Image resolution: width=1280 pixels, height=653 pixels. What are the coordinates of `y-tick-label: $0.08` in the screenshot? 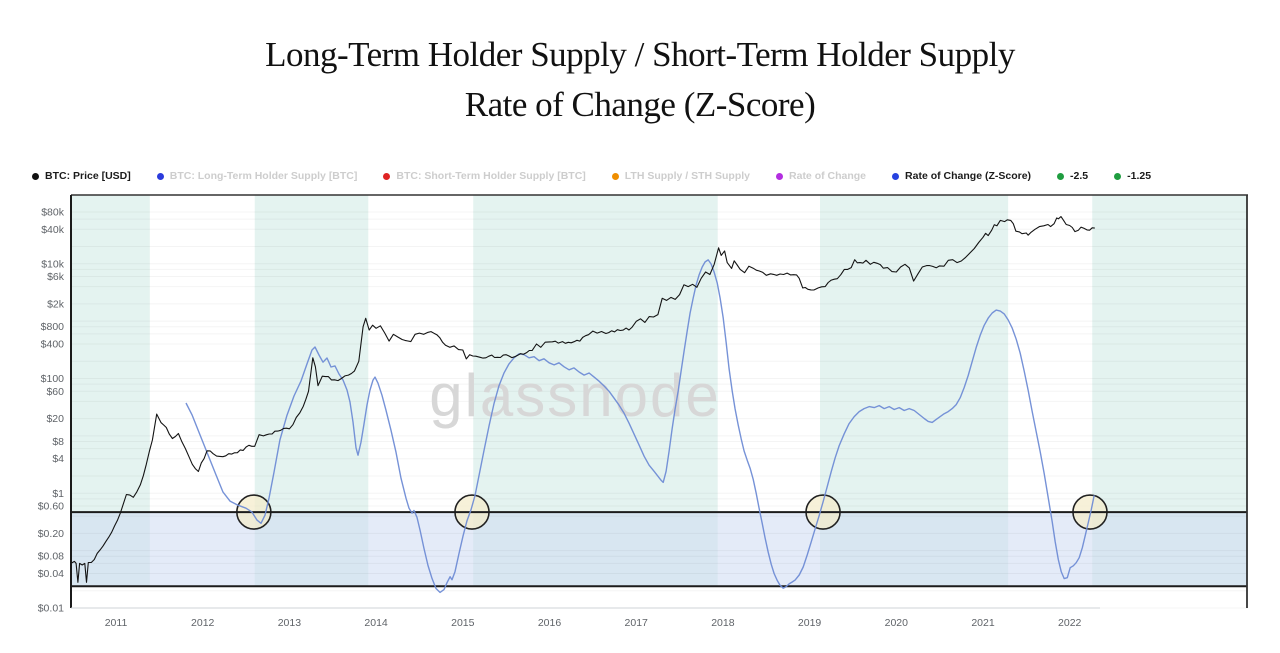 It's located at (51, 557).